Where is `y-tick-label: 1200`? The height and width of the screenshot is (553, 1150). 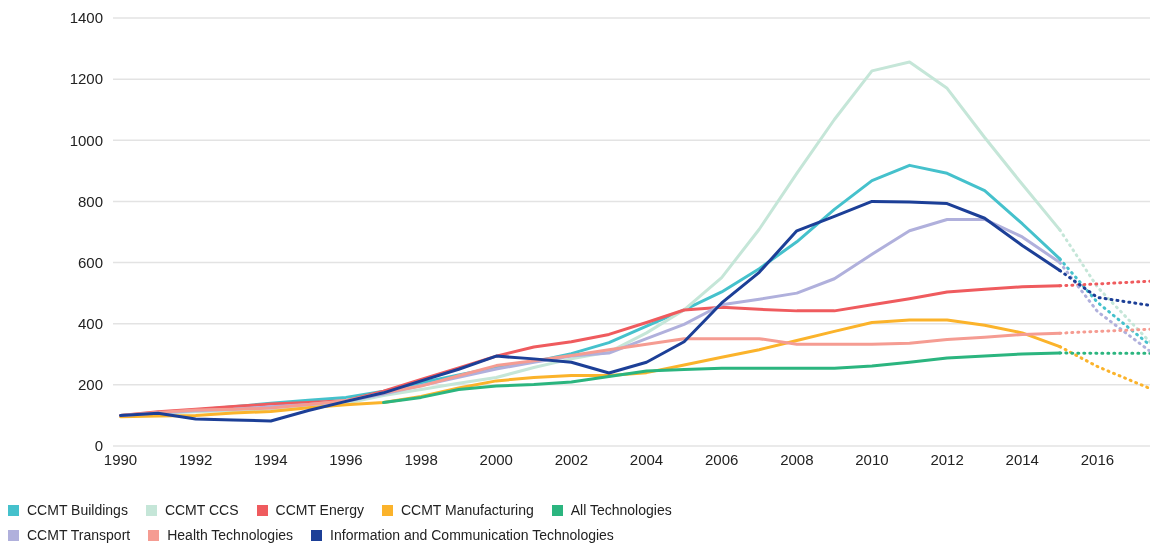 y-tick-label: 1200 is located at coordinates (86, 79).